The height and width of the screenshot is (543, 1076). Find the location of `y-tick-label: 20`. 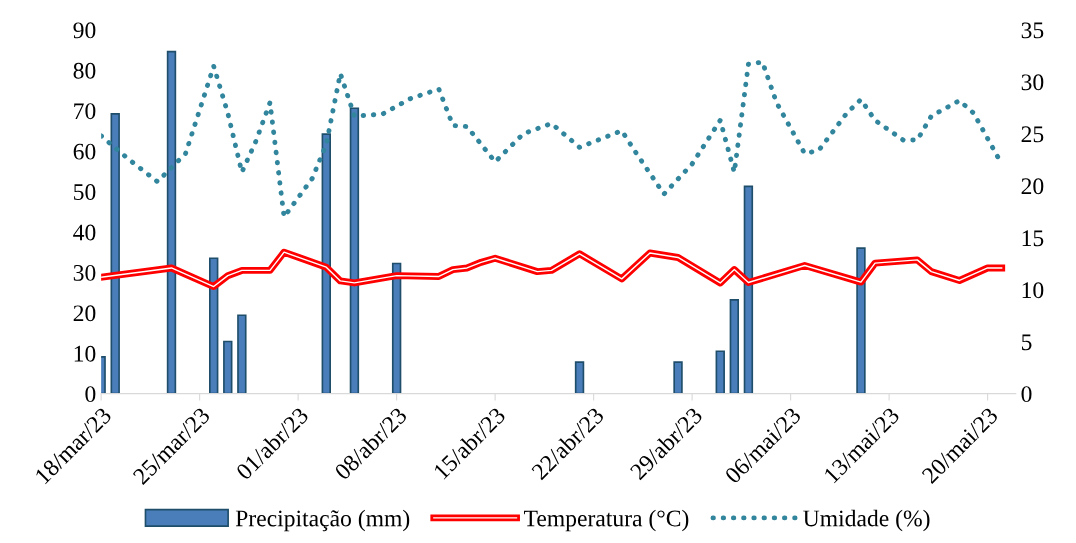

y-tick-label: 20 is located at coordinates (84, 313).